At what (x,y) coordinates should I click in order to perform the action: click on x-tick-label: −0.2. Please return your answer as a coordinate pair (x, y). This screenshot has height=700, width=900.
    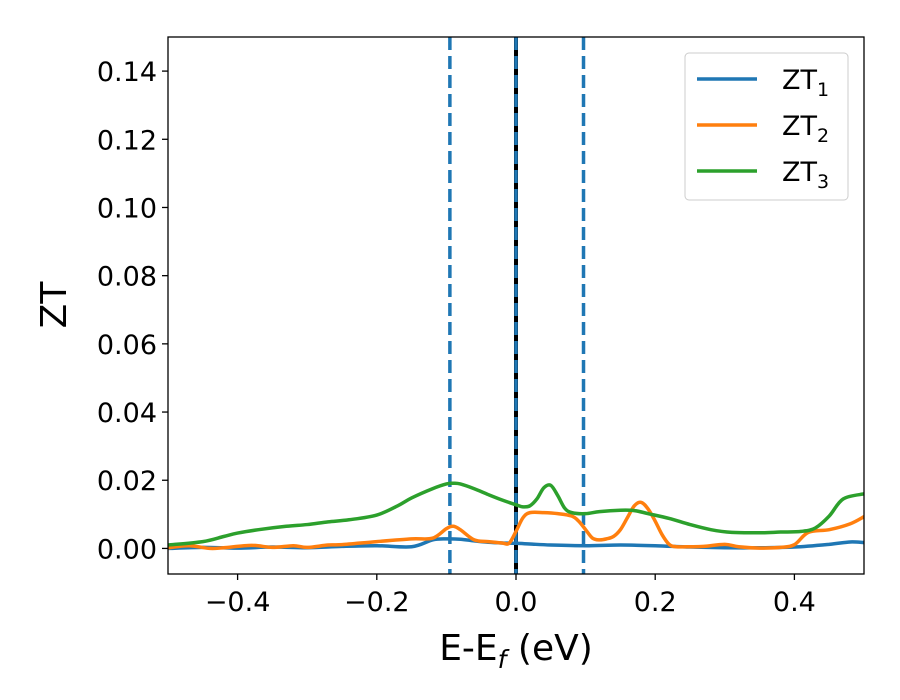
    Looking at the image, I should click on (377, 602).